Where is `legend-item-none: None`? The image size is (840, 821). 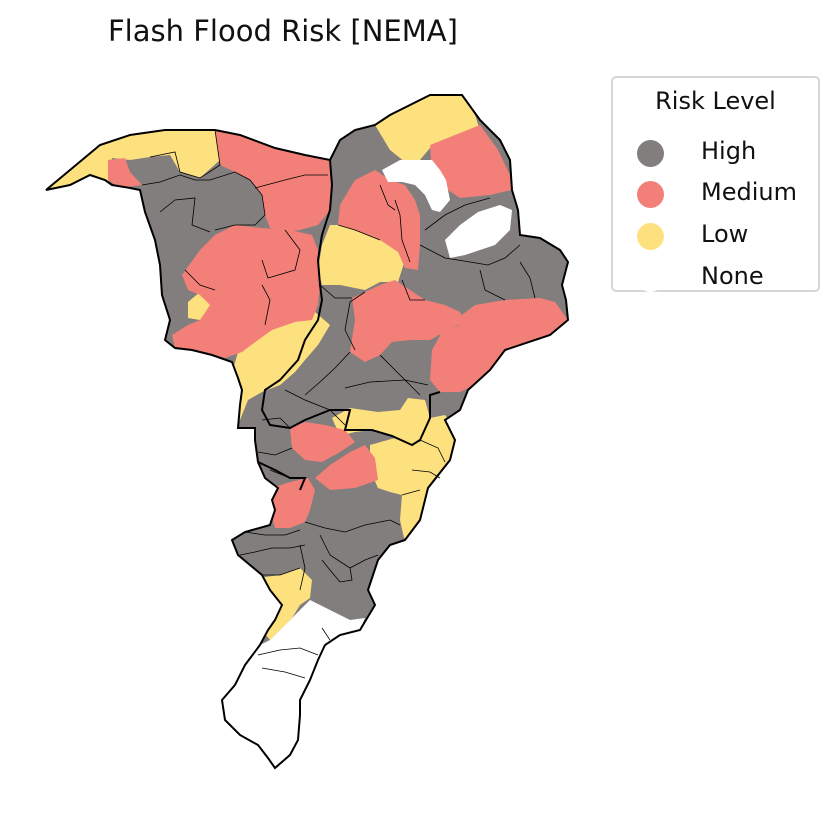
legend-item-none: None is located at coordinates (715, 277).